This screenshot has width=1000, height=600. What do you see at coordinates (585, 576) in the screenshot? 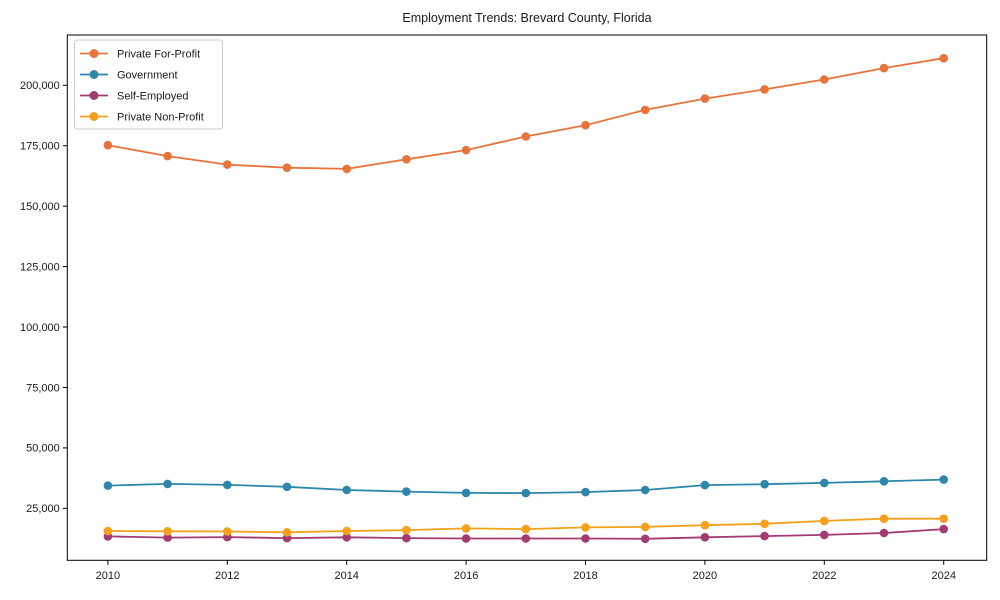
I see `x-tick-label: 2018` at bounding box center [585, 576].